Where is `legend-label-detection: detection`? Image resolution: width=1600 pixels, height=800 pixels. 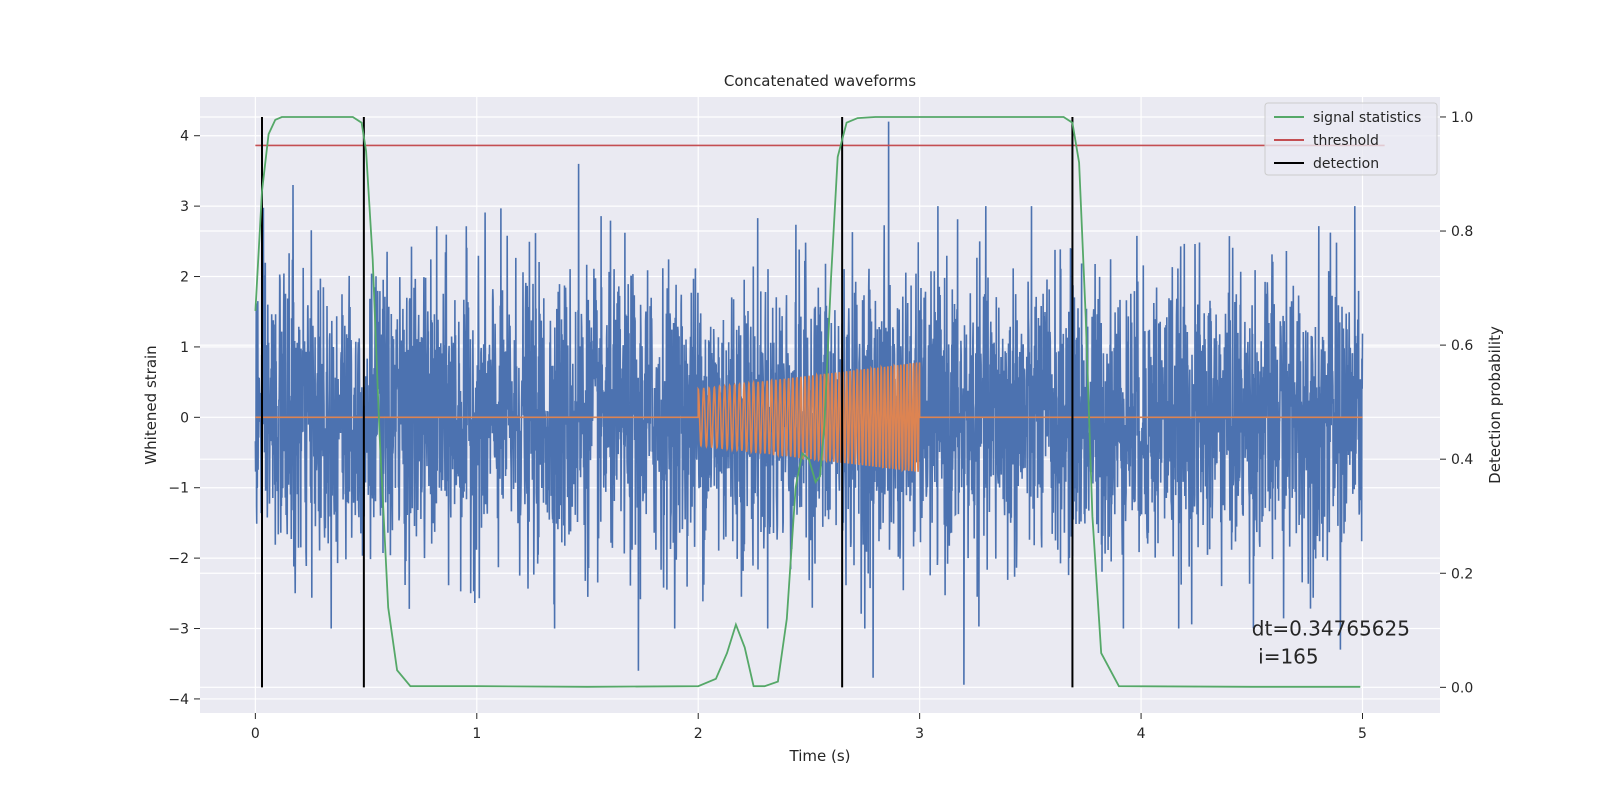
legend-label-detection: detection is located at coordinates (1346, 164).